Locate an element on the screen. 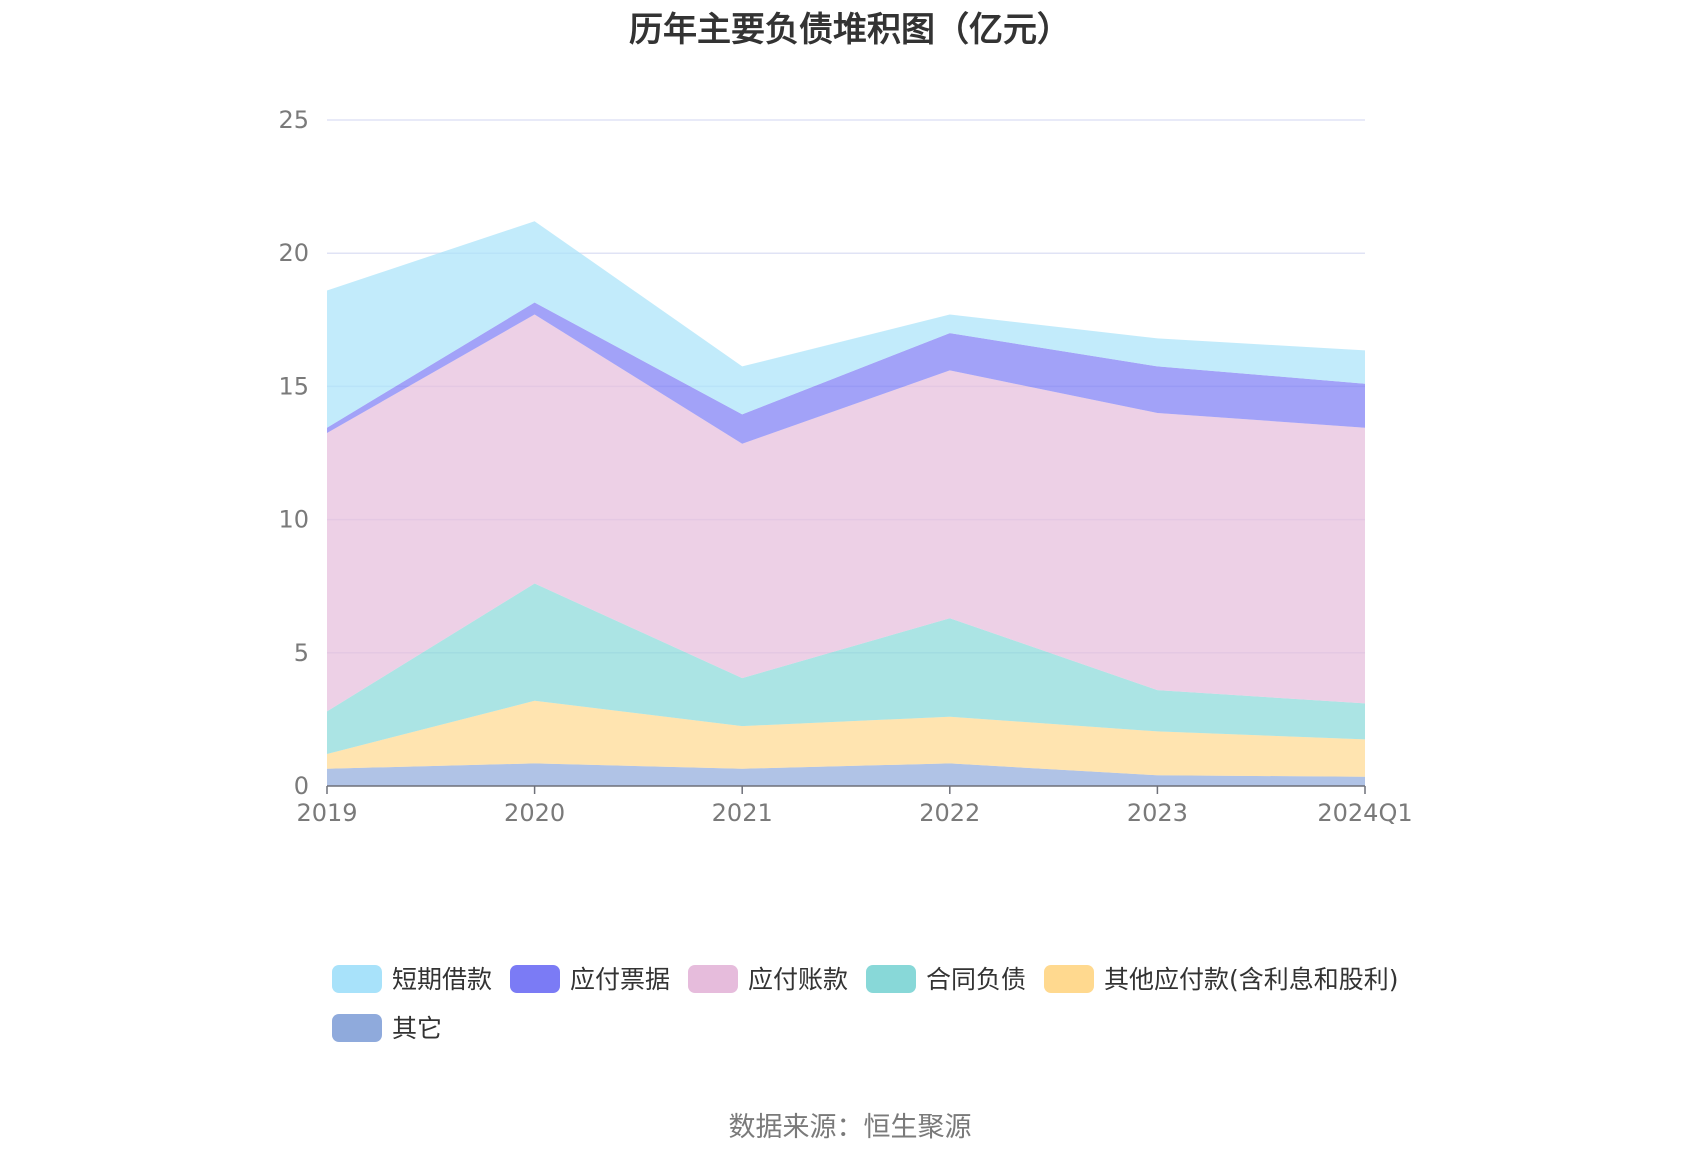 The height and width of the screenshot is (1150, 1700). legend-item: 合同负债 is located at coordinates (946, 979).